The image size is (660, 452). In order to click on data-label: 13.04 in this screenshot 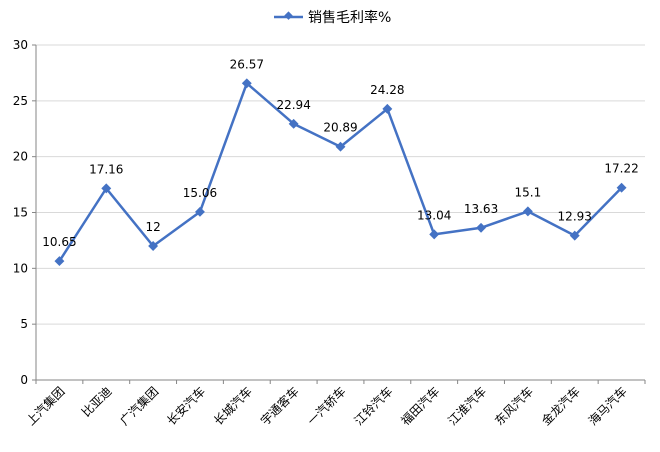, I will do `click(434, 215)`.